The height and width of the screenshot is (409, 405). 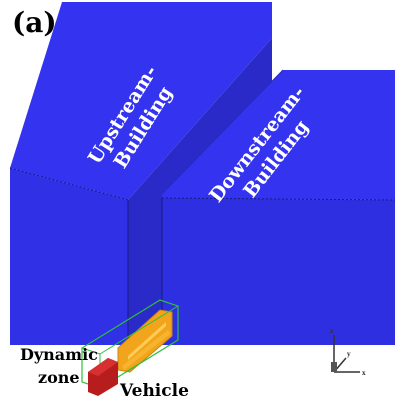 I want to click on vehicle-group, so click(x=145, y=341).